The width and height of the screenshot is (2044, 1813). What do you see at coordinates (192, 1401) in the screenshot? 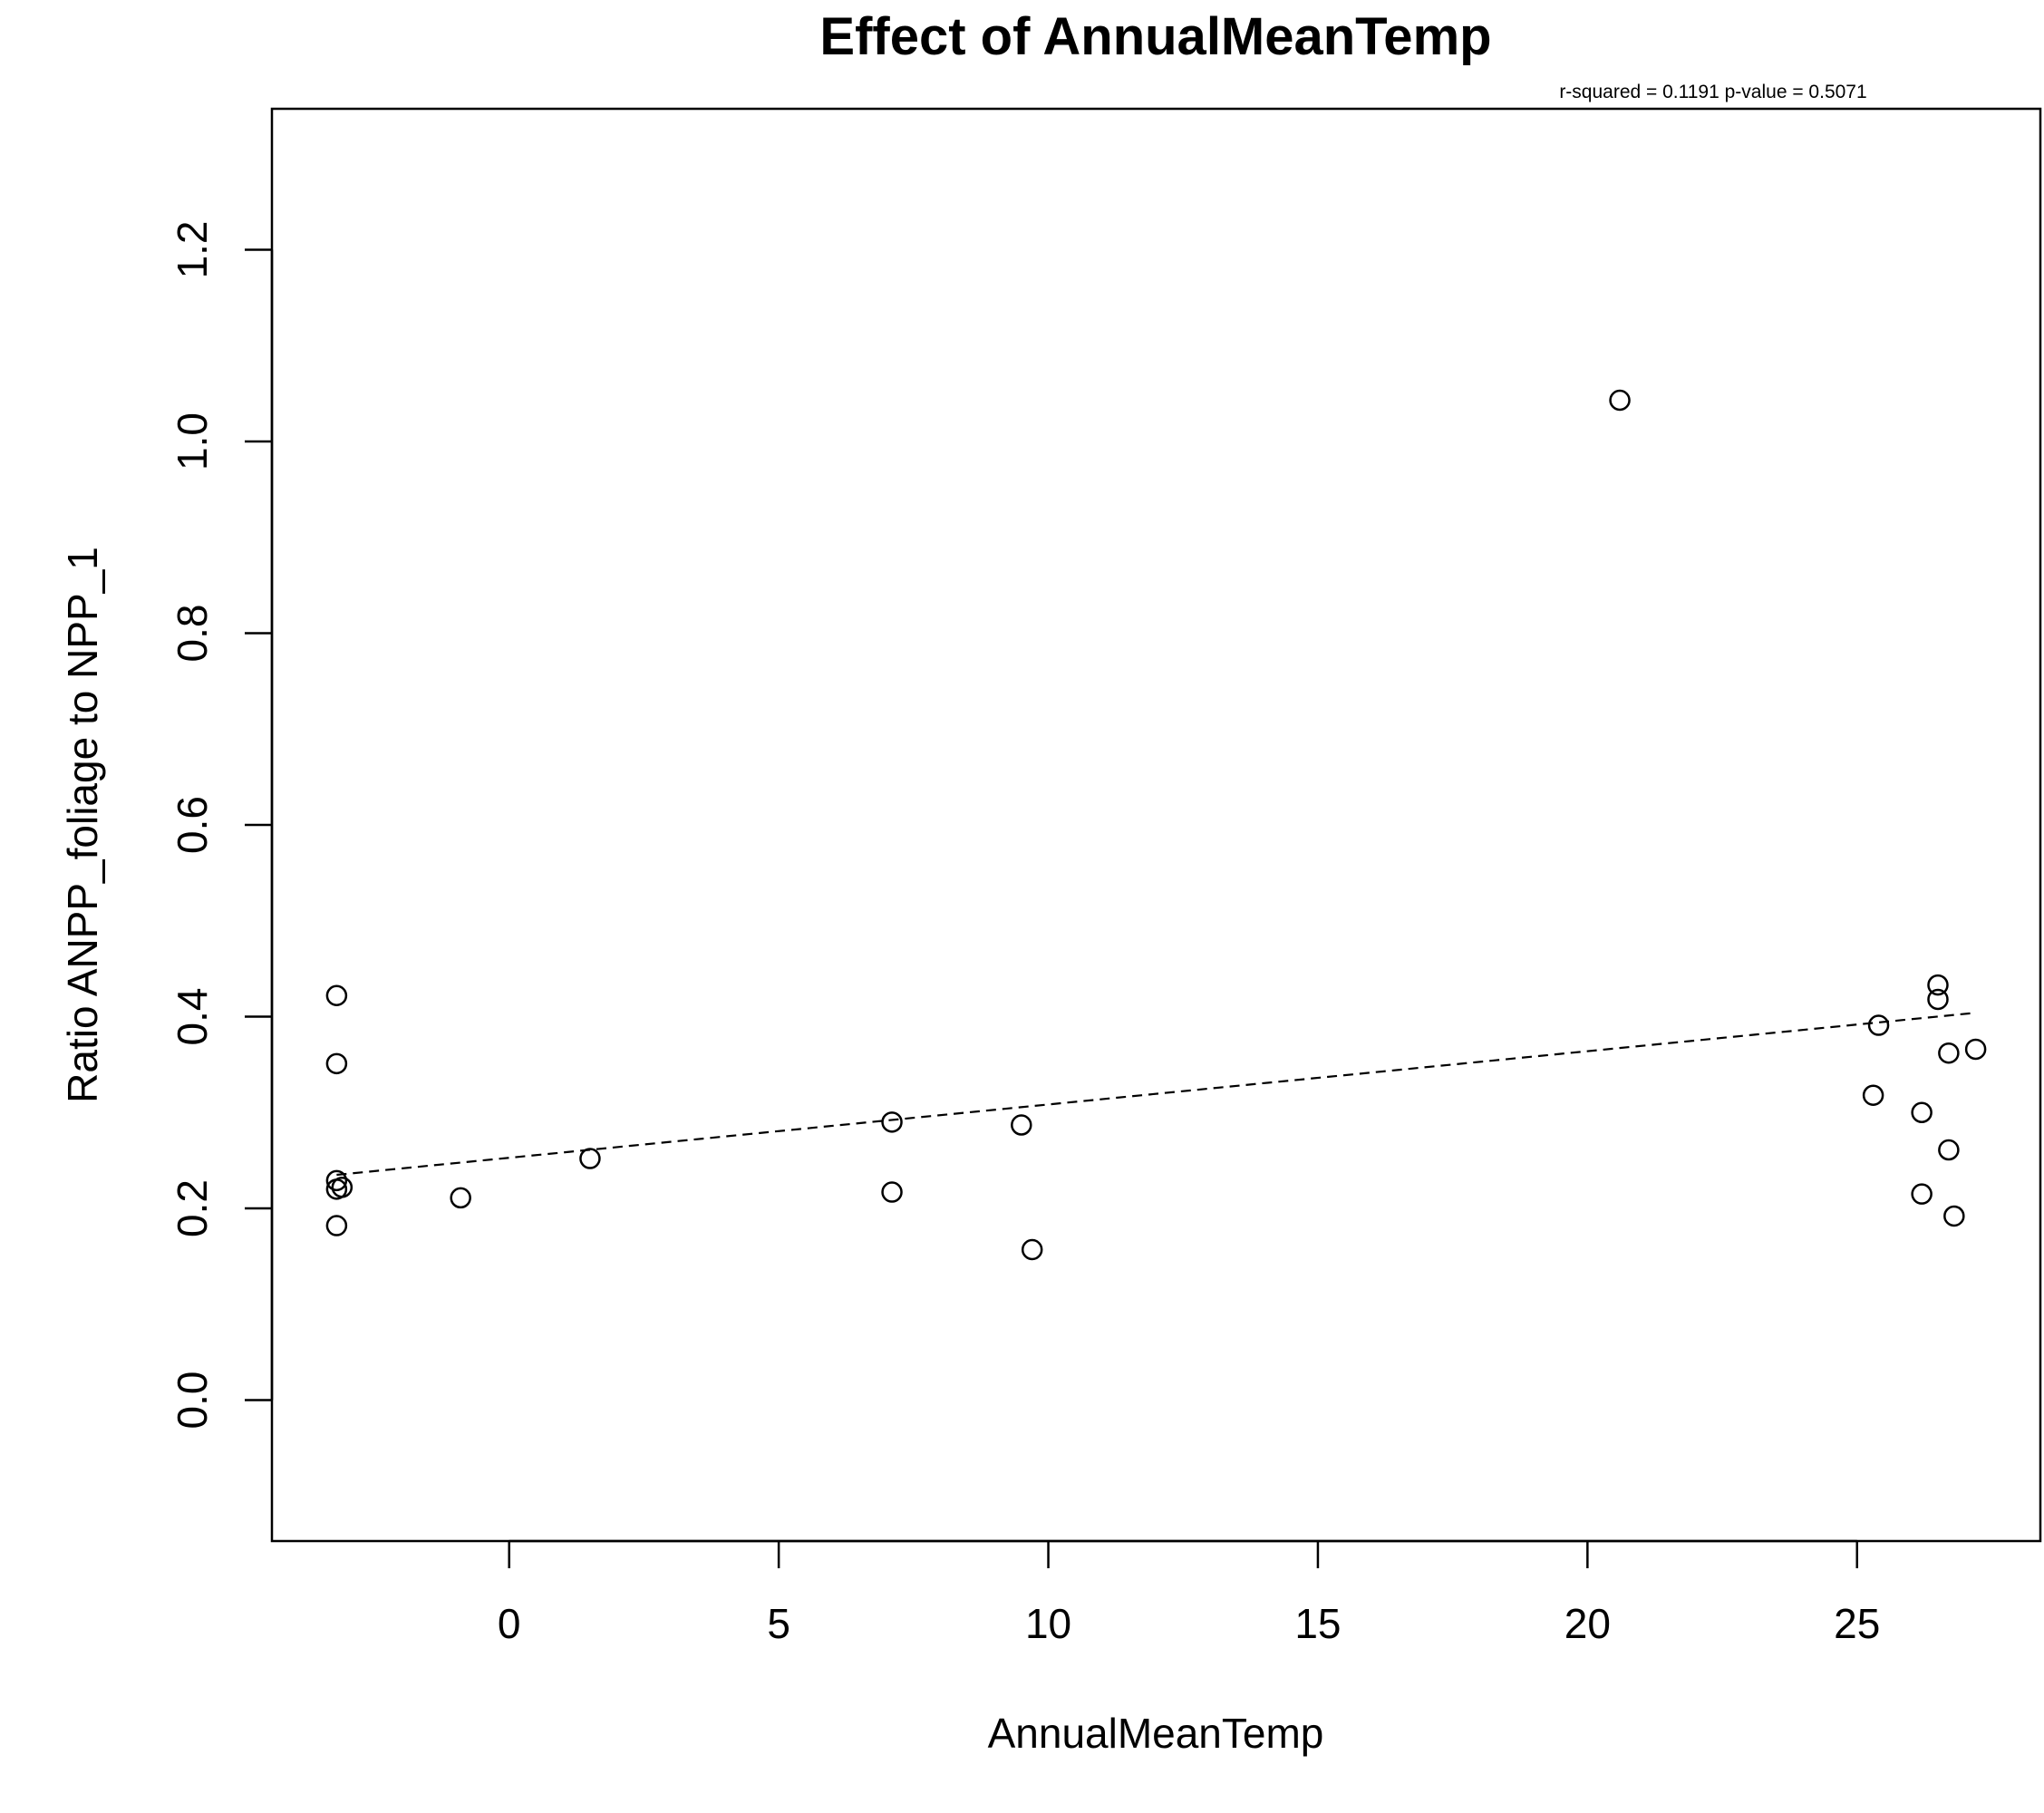
I see `y-tick-label: 0.0` at bounding box center [192, 1401].